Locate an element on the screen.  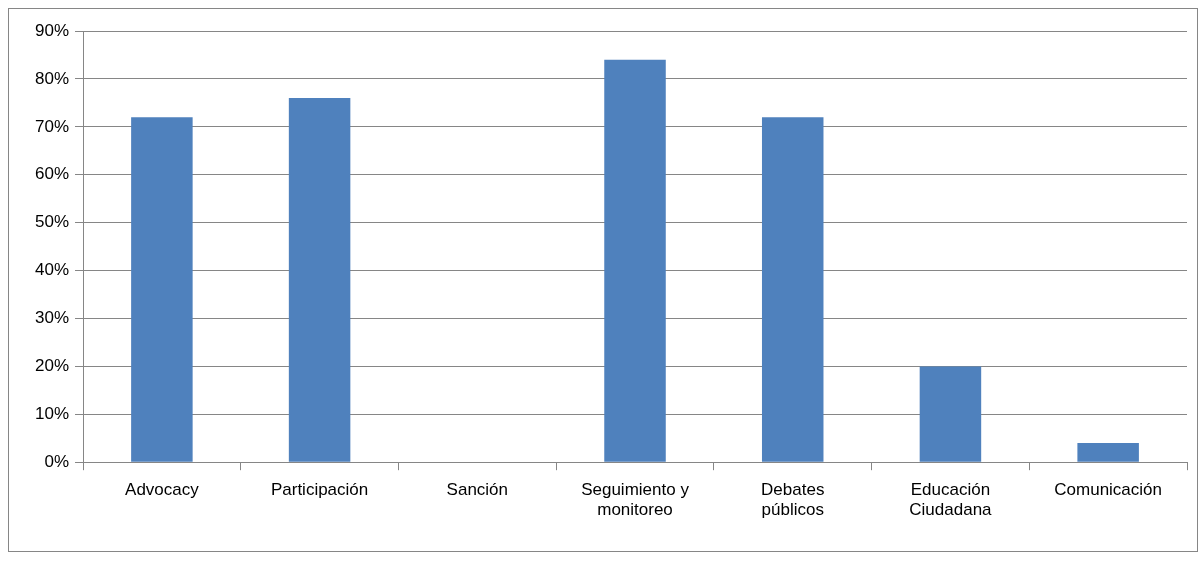
x-tick-label: Comunicación is located at coordinates (1108, 490).